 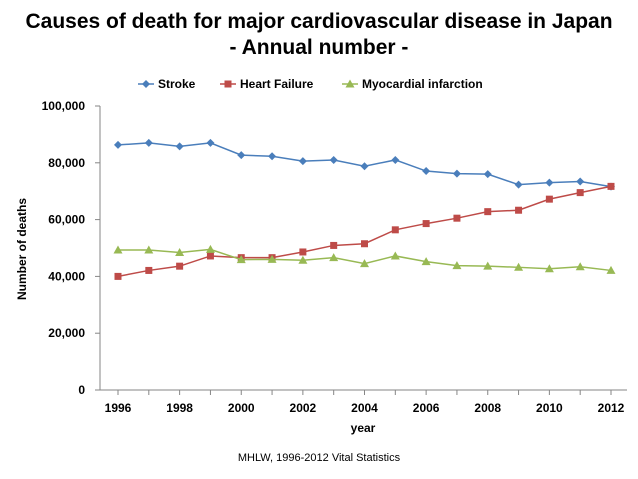 I want to click on legend-label-stroke: Stroke, so click(x=177, y=84).